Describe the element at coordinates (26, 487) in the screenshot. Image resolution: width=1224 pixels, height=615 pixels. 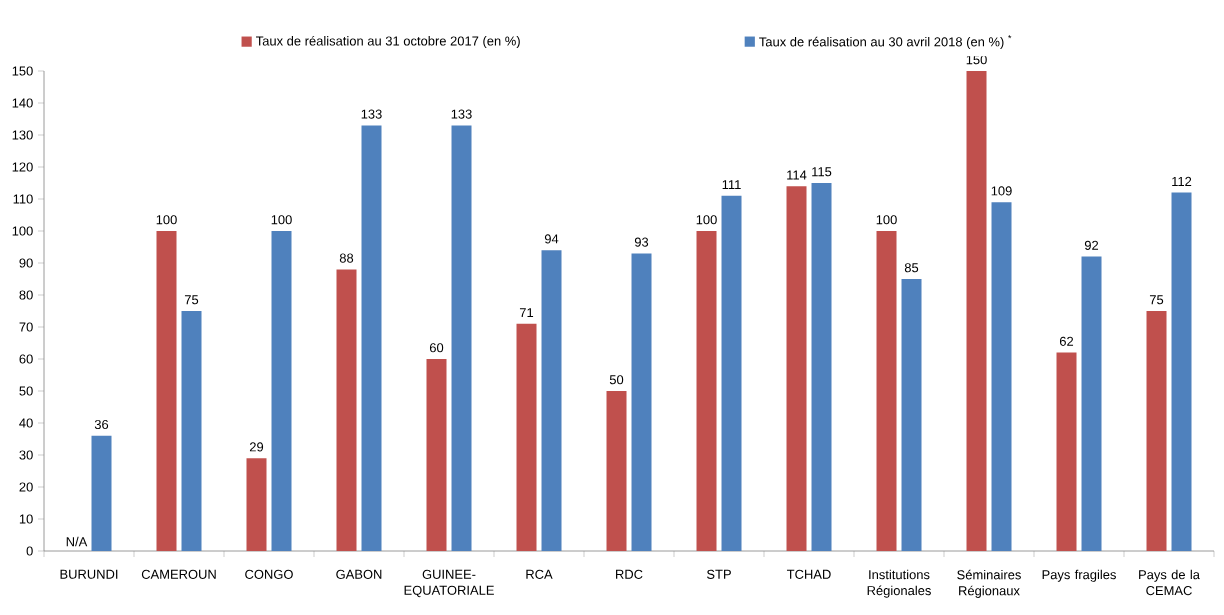
I see `y-tick-label: 20` at that location.